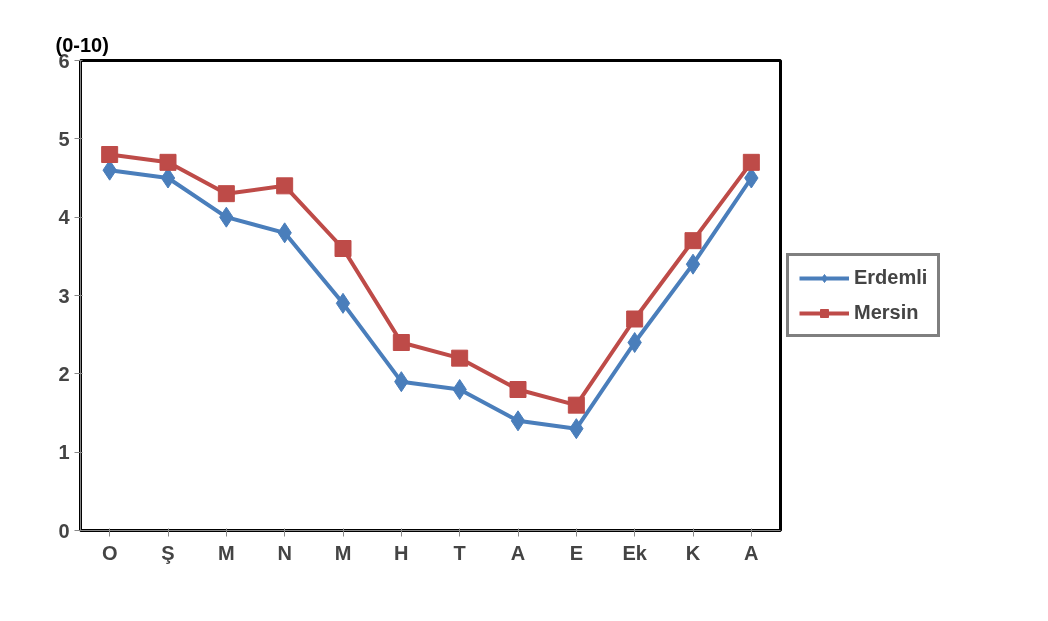 The width and height of the screenshot is (1048, 621). What do you see at coordinates (64, 530) in the screenshot?
I see `y-tick-label: 0` at bounding box center [64, 530].